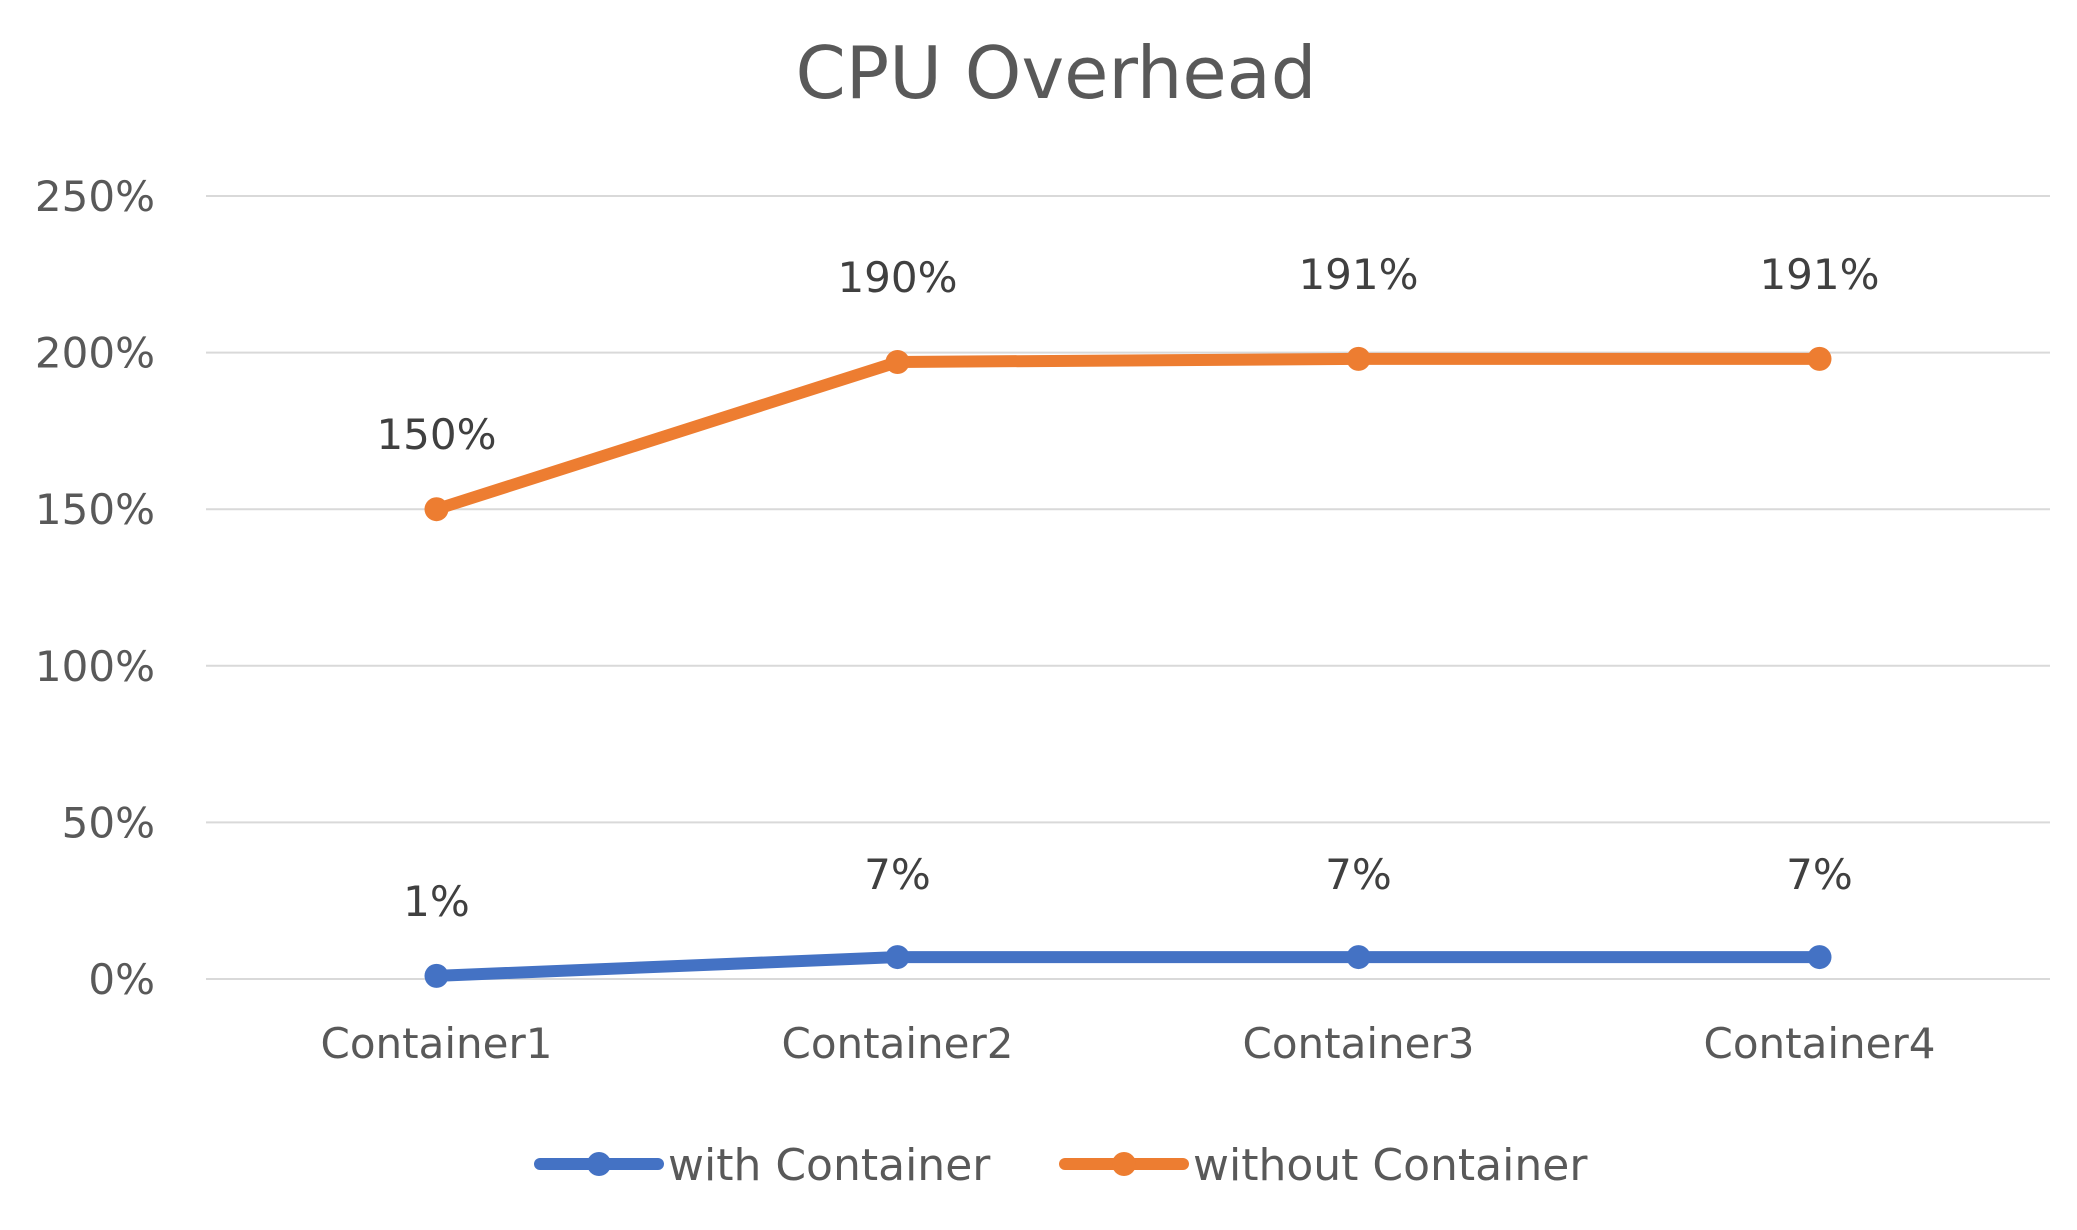 This screenshot has height=1230, width=2077. What do you see at coordinates (1124, 1164) in the screenshot?
I see `legend-swatch-marker-without-container` at bounding box center [1124, 1164].